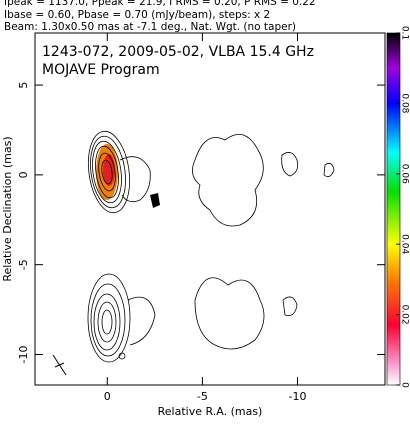  What do you see at coordinates (178, 52) in the screenshot?
I see `plot-title: 1243-072, 2009-05-02, VLBA 15.4 GHz` at bounding box center [178, 52].